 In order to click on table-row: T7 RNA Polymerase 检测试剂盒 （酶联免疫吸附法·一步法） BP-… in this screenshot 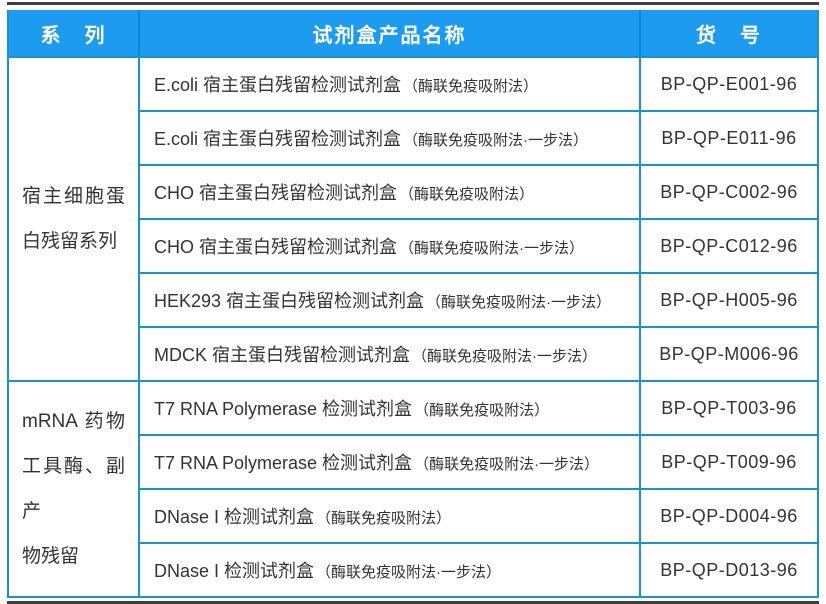, I will do `click(413, 462)`.